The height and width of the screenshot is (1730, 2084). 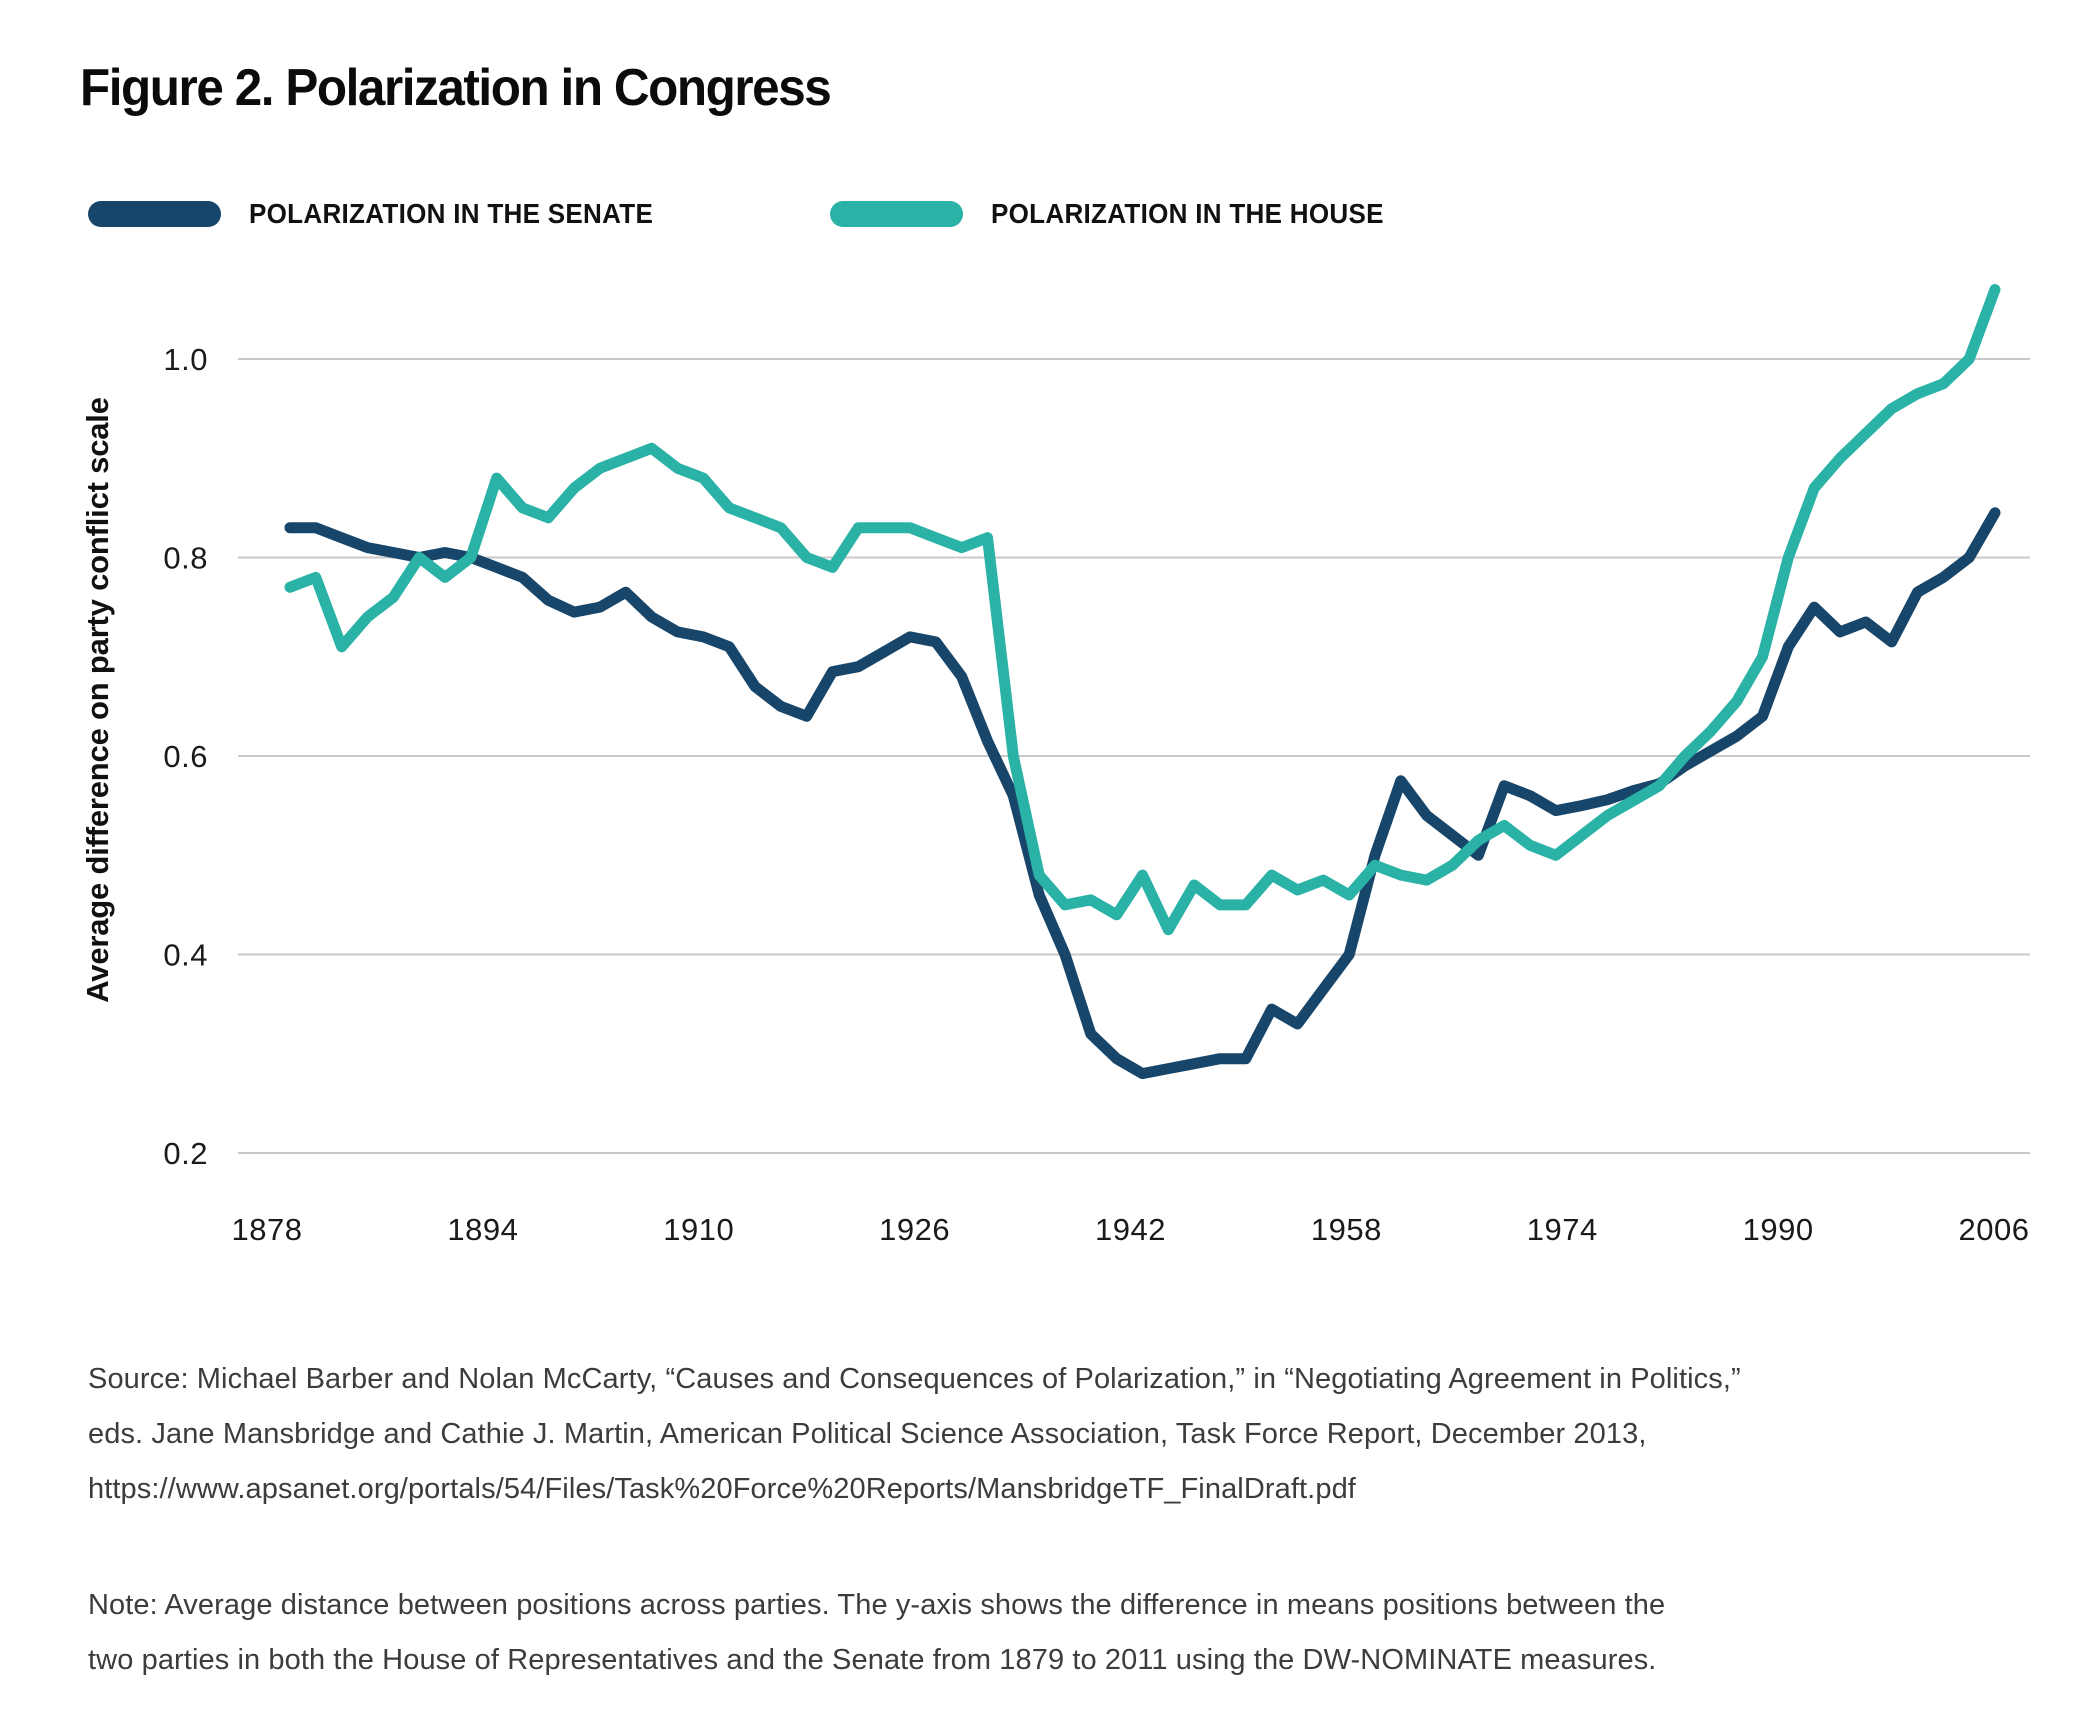 What do you see at coordinates (185, 1153) in the screenshot?
I see `y-tick-label: 0.2` at bounding box center [185, 1153].